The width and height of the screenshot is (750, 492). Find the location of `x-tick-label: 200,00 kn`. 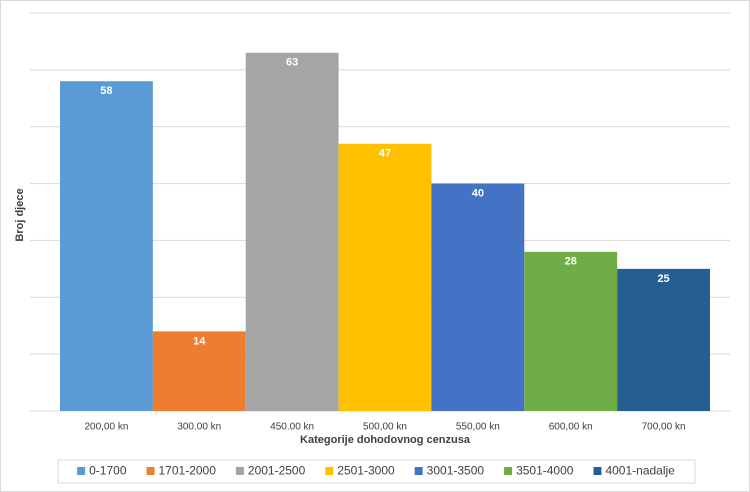

x-tick-label: 200,00 kn is located at coordinates (106, 427).